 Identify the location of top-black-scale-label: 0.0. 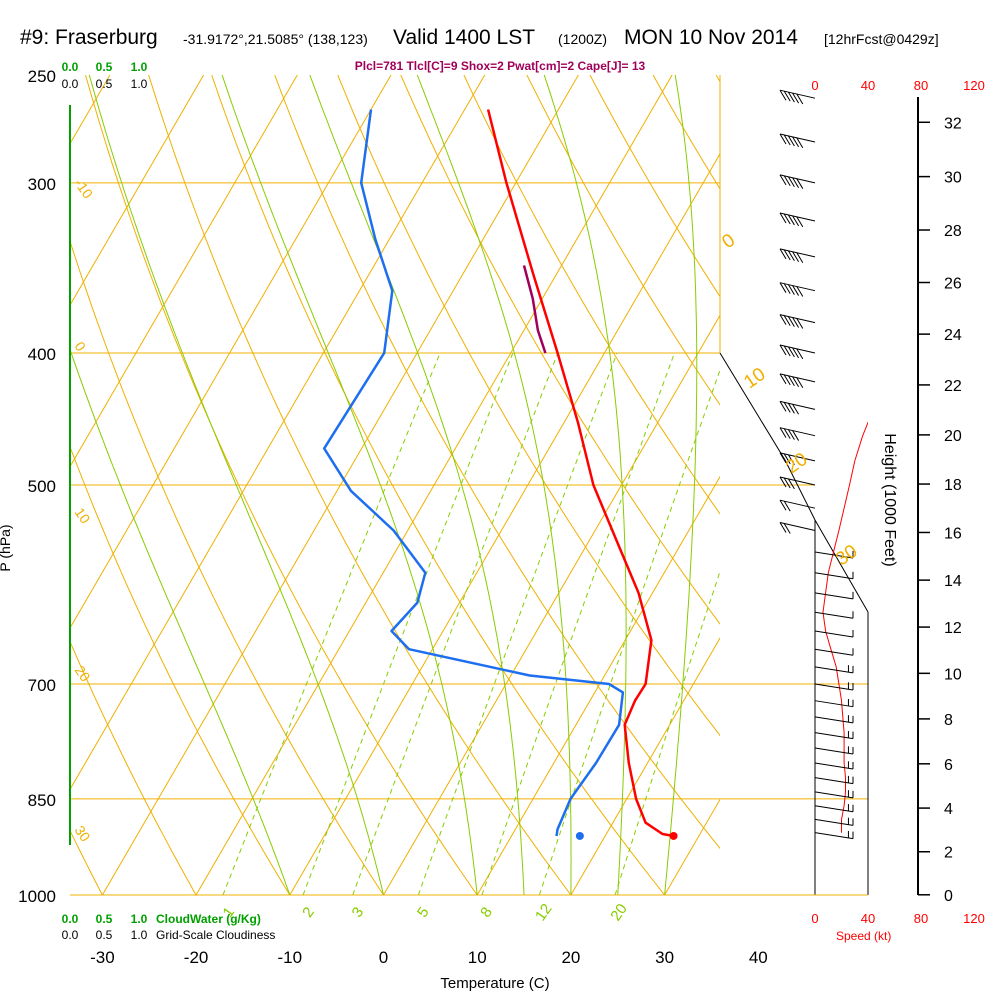
(70, 84).